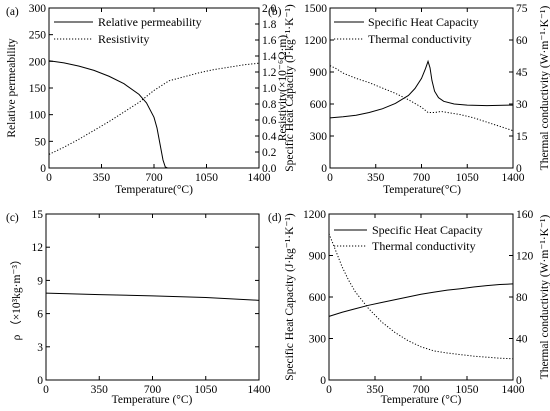 The height and width of the screenshot is (411, 550). I want to click on panel-c-series-0-line, so click(152, 296).